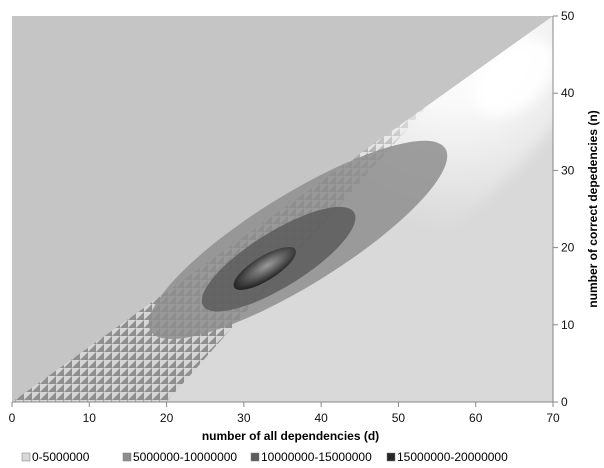 The width and height of the screenshot is (604, 468). What do you see at coordinates (452, 457) in the screenshot?
I see `legend-label: 15000000-20000000` at bounding box center [452, 457].